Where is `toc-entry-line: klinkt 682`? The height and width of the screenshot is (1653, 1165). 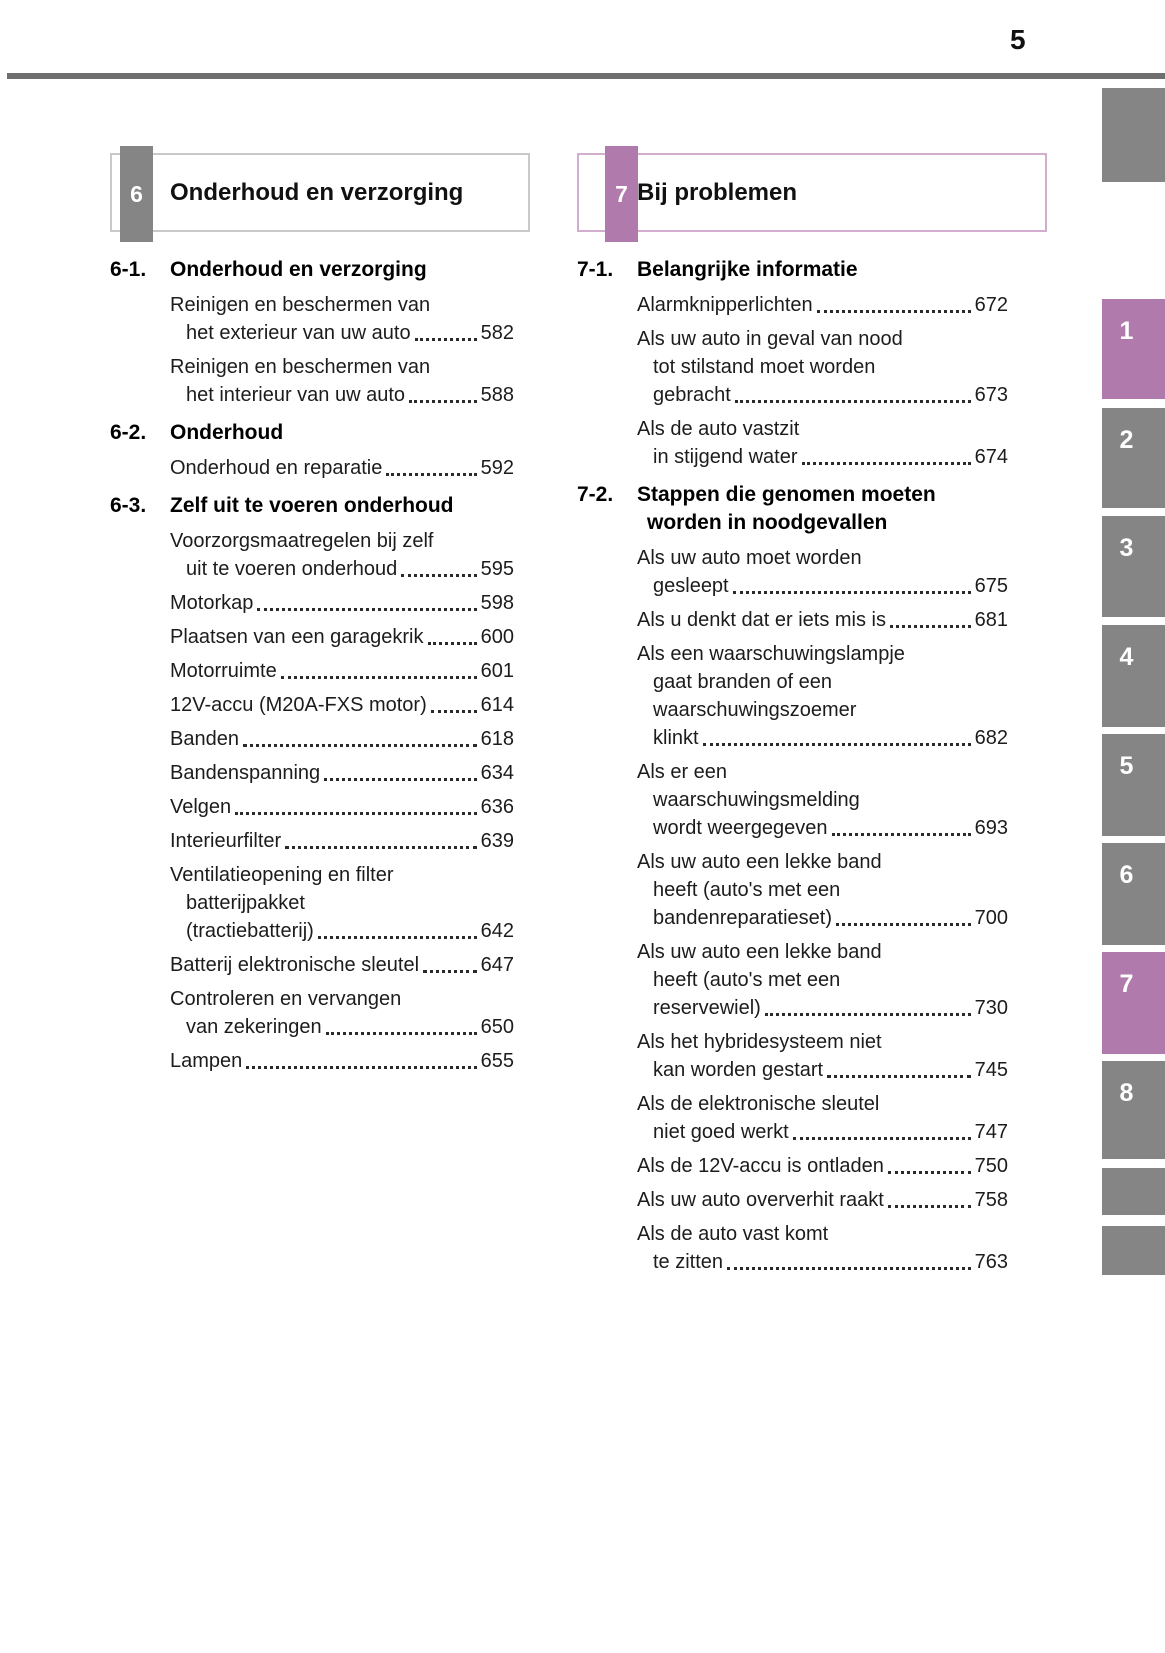
toc-entry-line: klinkt 682 is located at coordinates (822, 738).